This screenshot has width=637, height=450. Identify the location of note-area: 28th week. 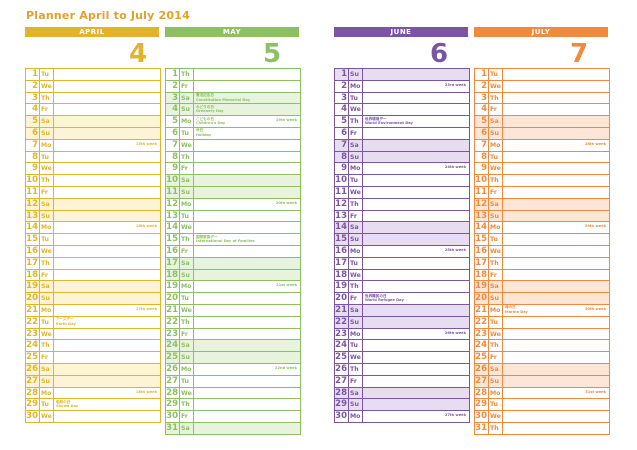
(555, 145).